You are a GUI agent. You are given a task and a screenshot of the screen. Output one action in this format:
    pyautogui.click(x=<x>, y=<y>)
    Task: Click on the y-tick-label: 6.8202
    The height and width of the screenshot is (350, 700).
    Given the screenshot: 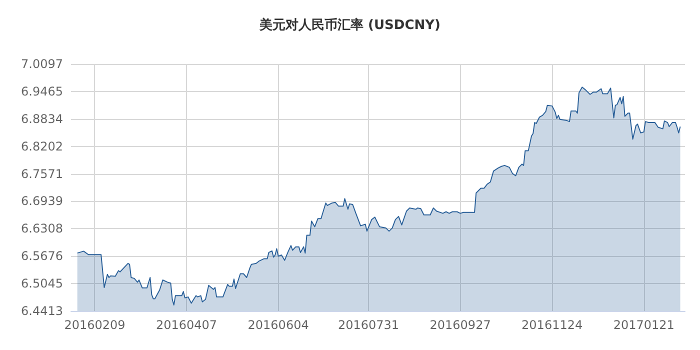 What is the action you would take?
    pyautogui.click(x=42, y=146)
    